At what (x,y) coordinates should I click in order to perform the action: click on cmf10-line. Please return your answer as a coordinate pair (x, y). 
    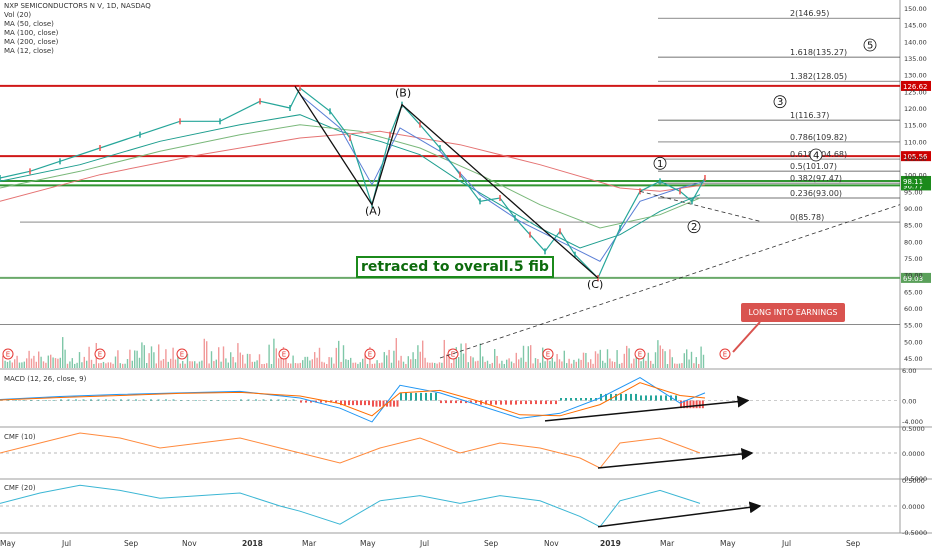
    Looking at the image, I should click on (350, 450).